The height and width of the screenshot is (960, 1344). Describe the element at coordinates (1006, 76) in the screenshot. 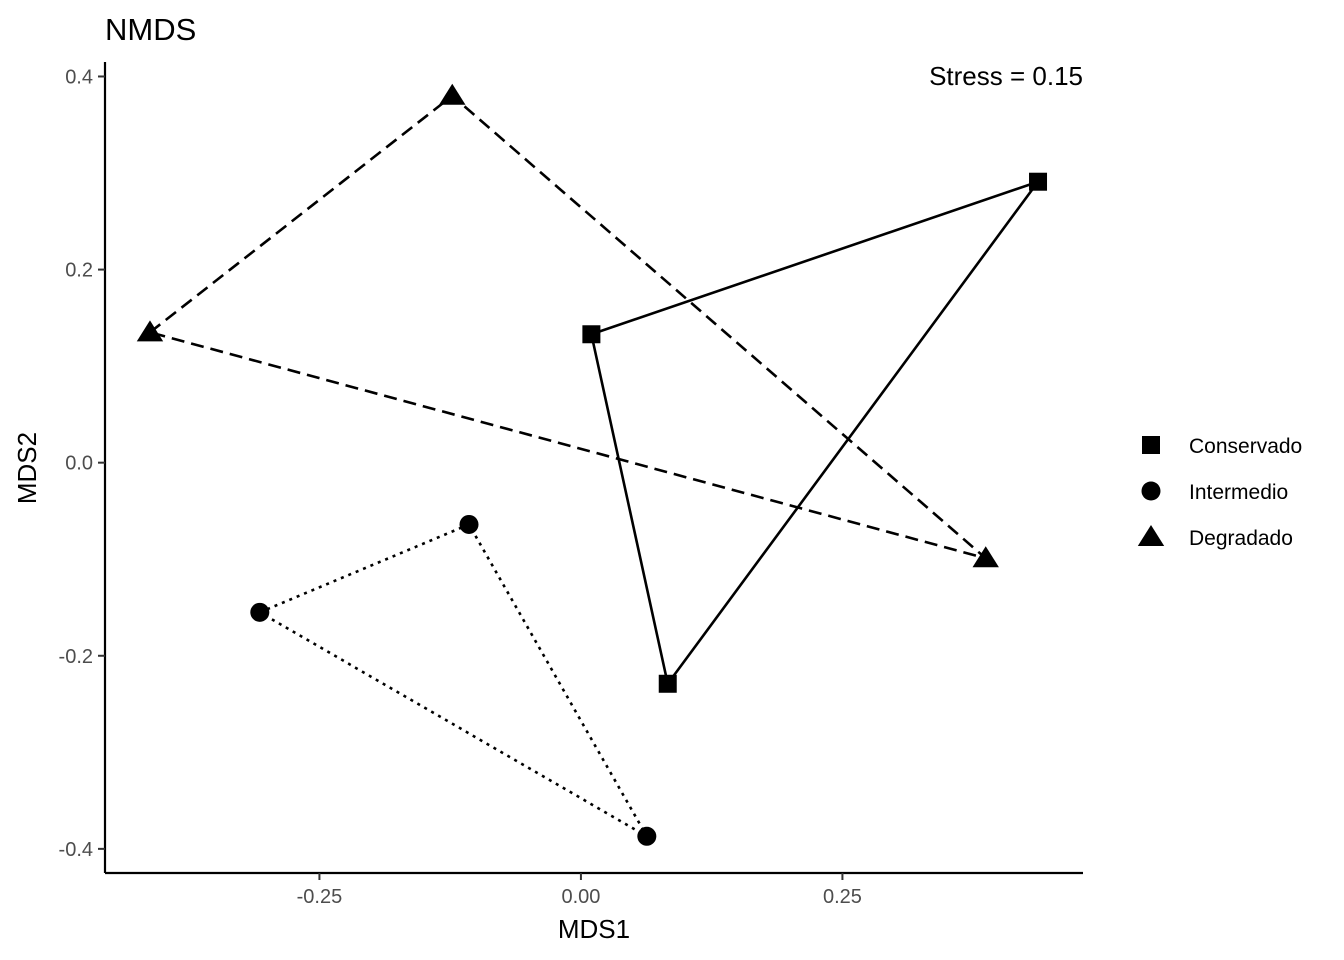

I see `stress-annotation: Stress = 0.15` at that location.